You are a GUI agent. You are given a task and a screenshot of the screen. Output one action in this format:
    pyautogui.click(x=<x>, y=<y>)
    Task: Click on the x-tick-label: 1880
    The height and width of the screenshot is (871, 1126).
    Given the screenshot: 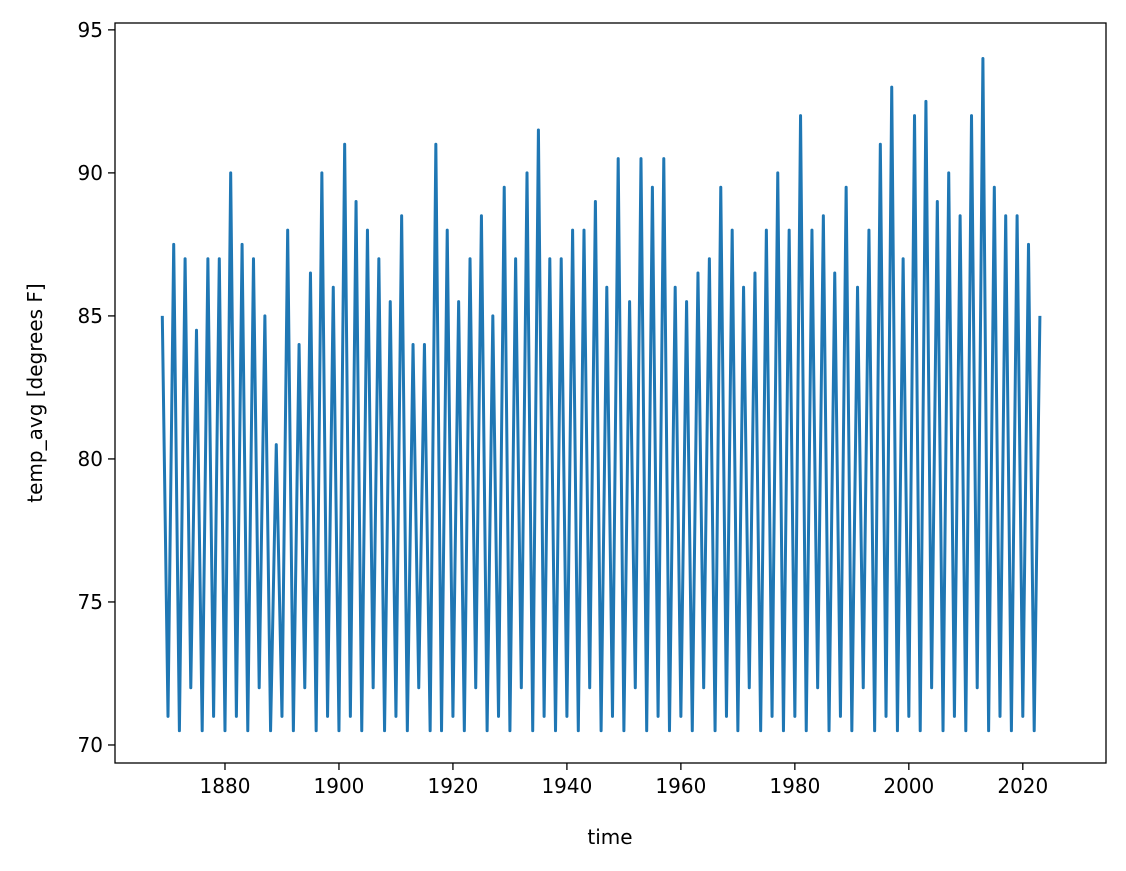 What is the action you would take?
    pyautogui.click(x=225, y=786)
    